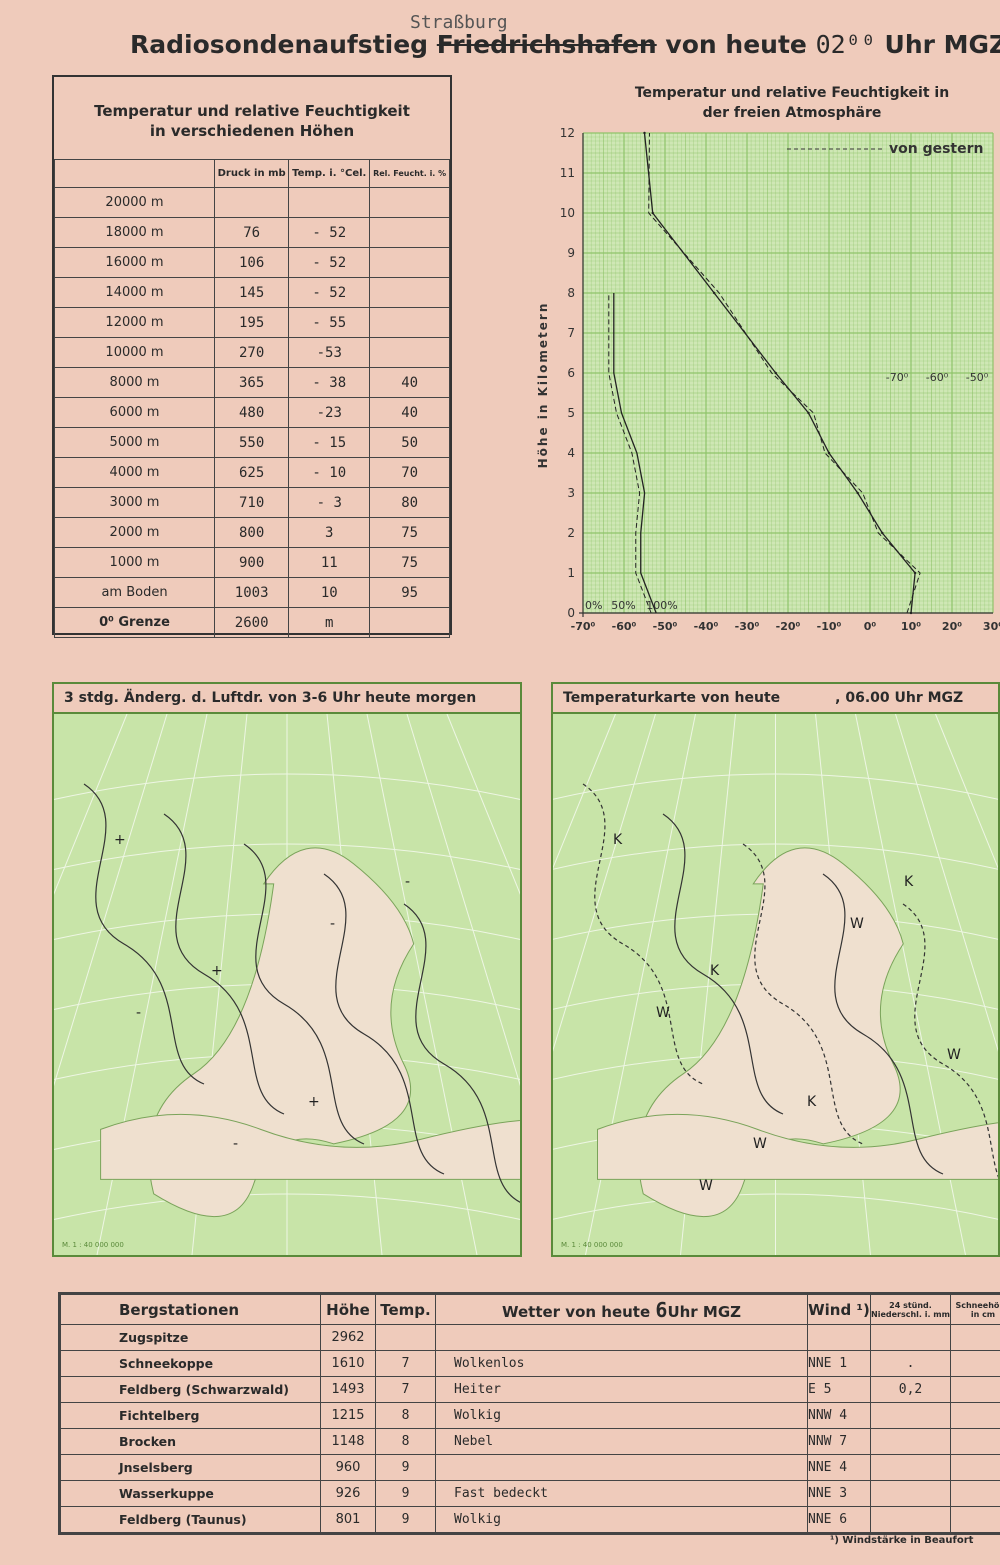 The width and height of the screenshot is (1000, 1565). I want to click on height-cell: 1148, so click(348, 1441).